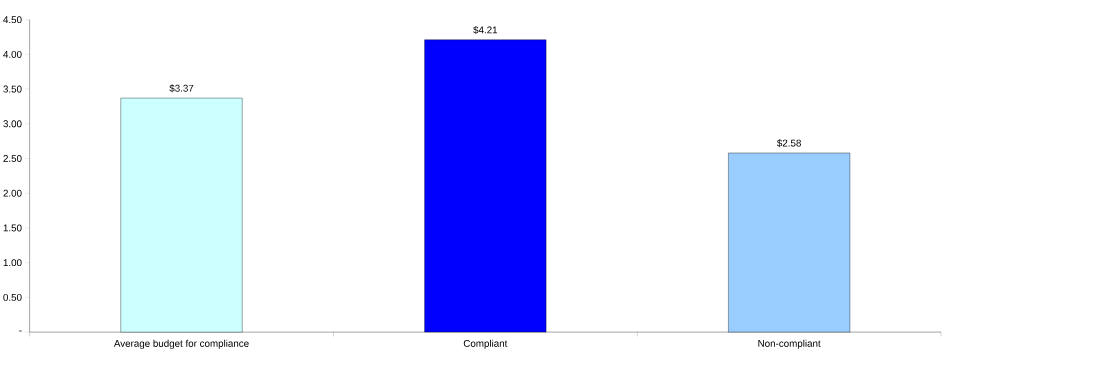 The width and height of the screenshot is (1093, 365). What do you see at coordinates (12, 54) in the screenshot?
I see `y-tick-label: 4.00` at bounding box center [12, 54].